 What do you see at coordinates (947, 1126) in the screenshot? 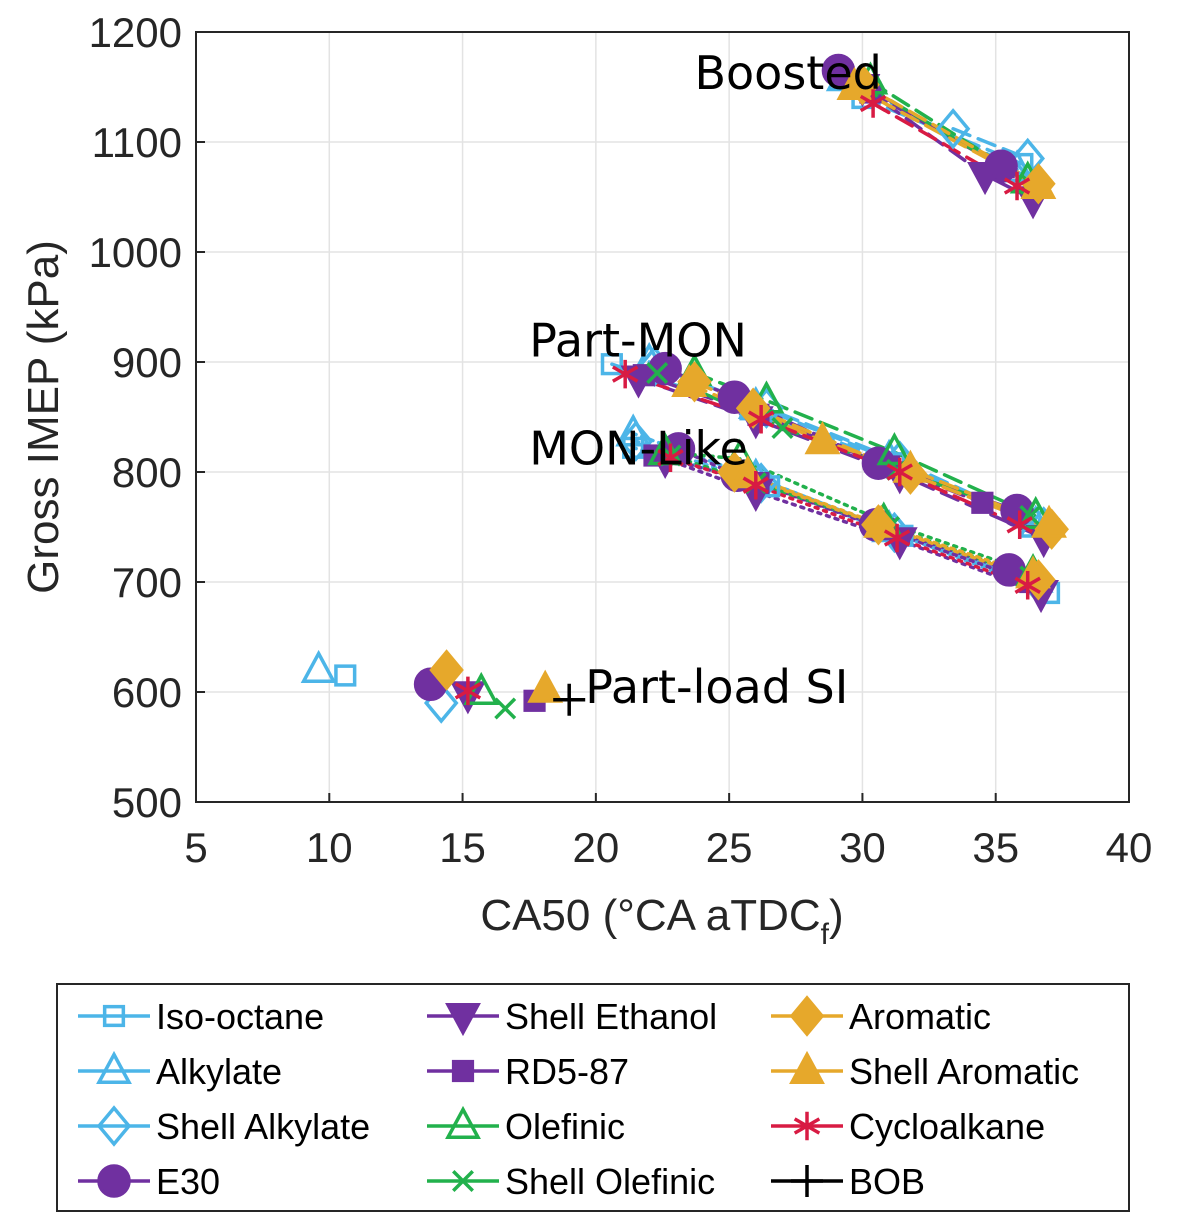
I see `legend-label-cycloalkane: Cycloalkane` at bounding box center [947, 1126].